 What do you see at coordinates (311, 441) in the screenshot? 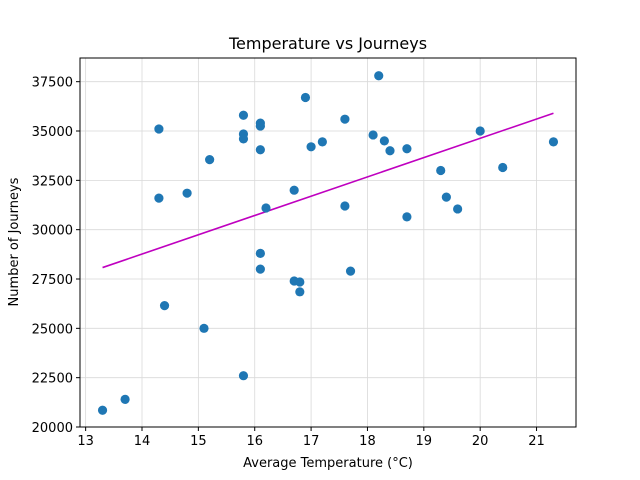
I see `x-tick-label: 17` at bounding box center [311, 441].